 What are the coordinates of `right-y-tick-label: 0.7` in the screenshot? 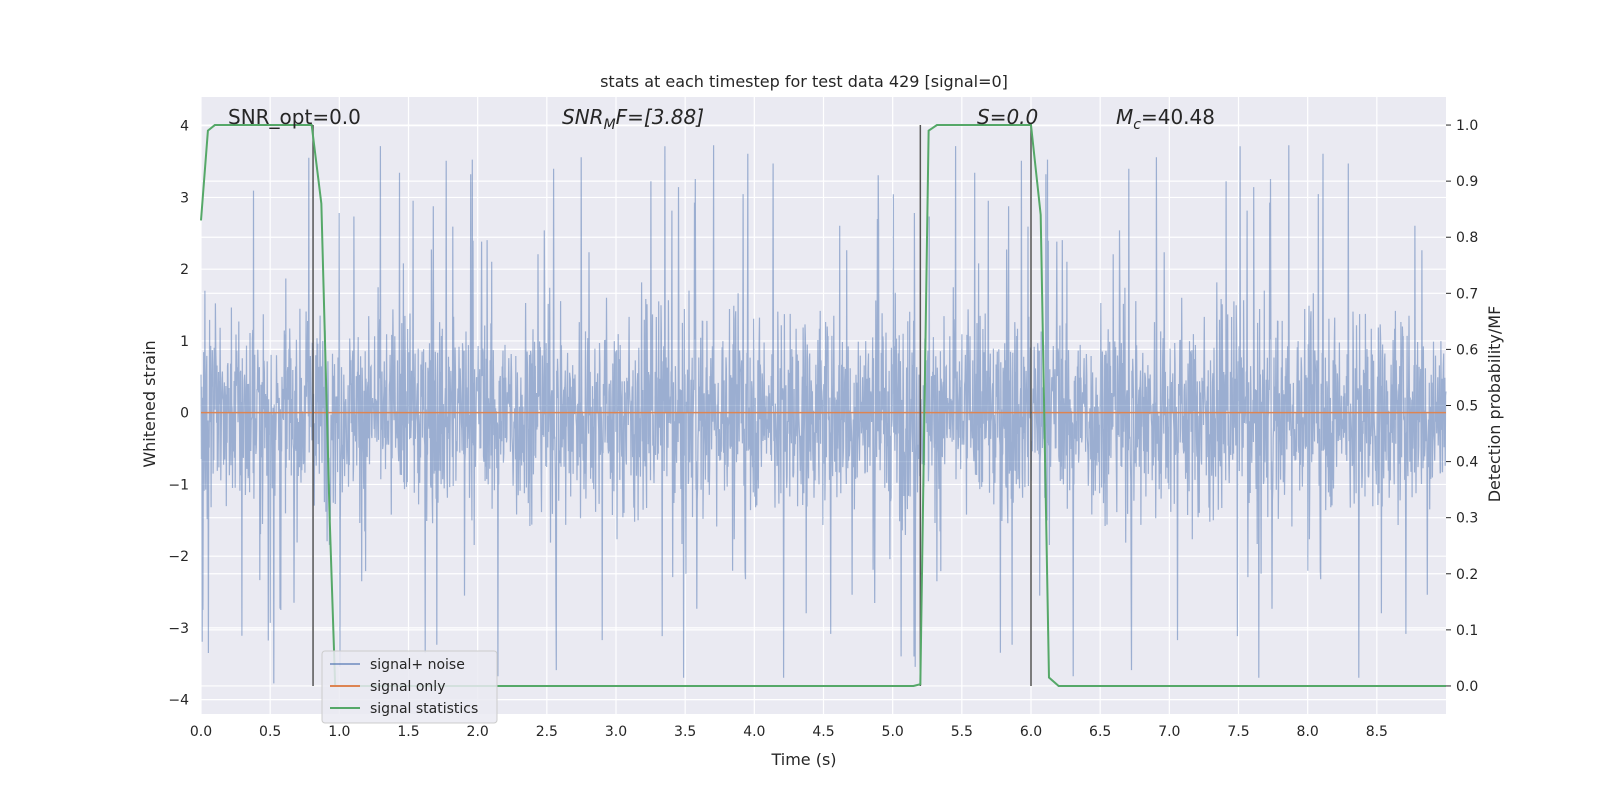 It's located at (1467, 294).